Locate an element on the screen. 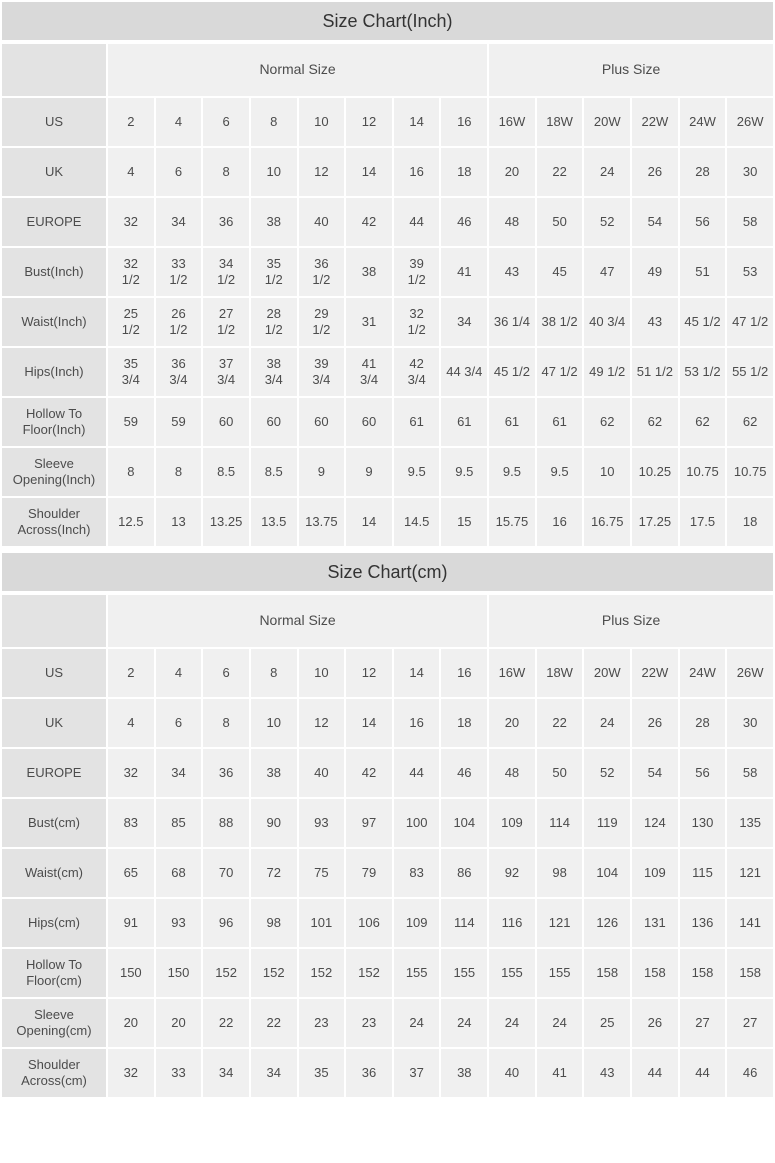 The width and height of the screenshot is (775, 1163). size-value-cell: 40 is located at coordinates (321, 222).